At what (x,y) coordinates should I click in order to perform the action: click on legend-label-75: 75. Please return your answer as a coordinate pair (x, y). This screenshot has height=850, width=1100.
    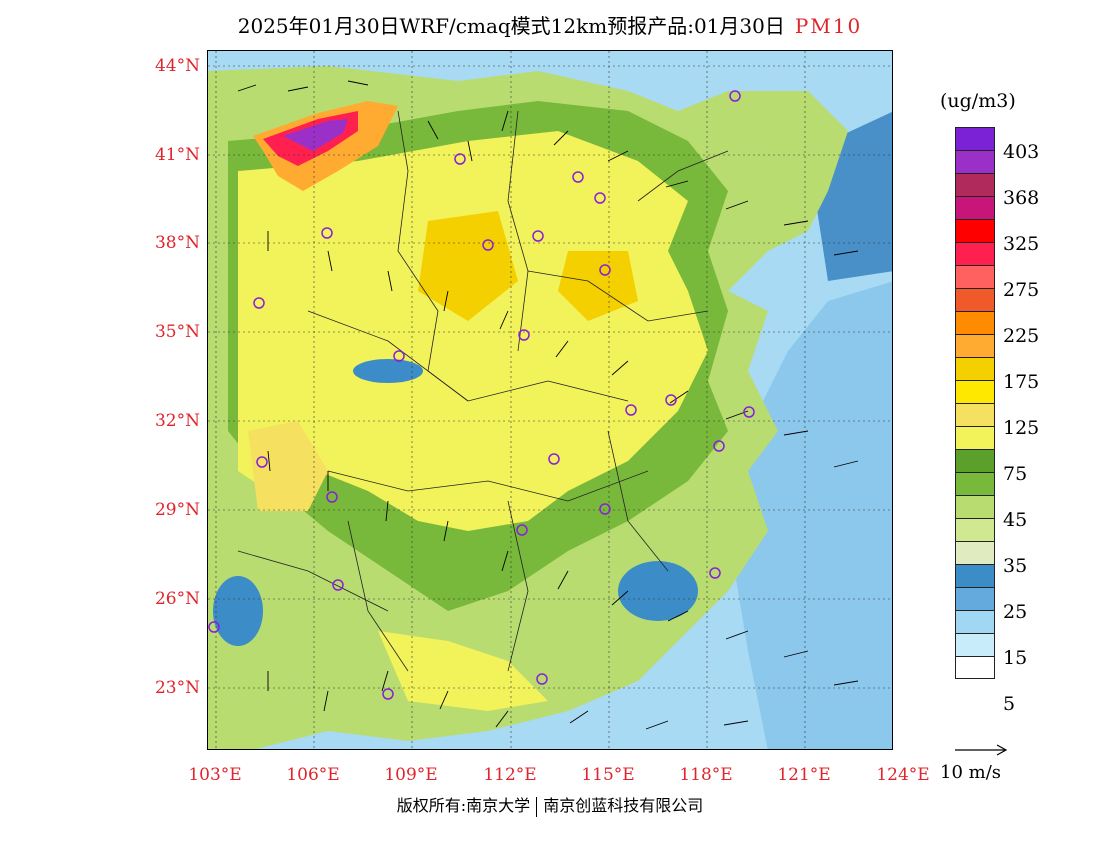
    Looking at the image, I should click on (1015, 474).